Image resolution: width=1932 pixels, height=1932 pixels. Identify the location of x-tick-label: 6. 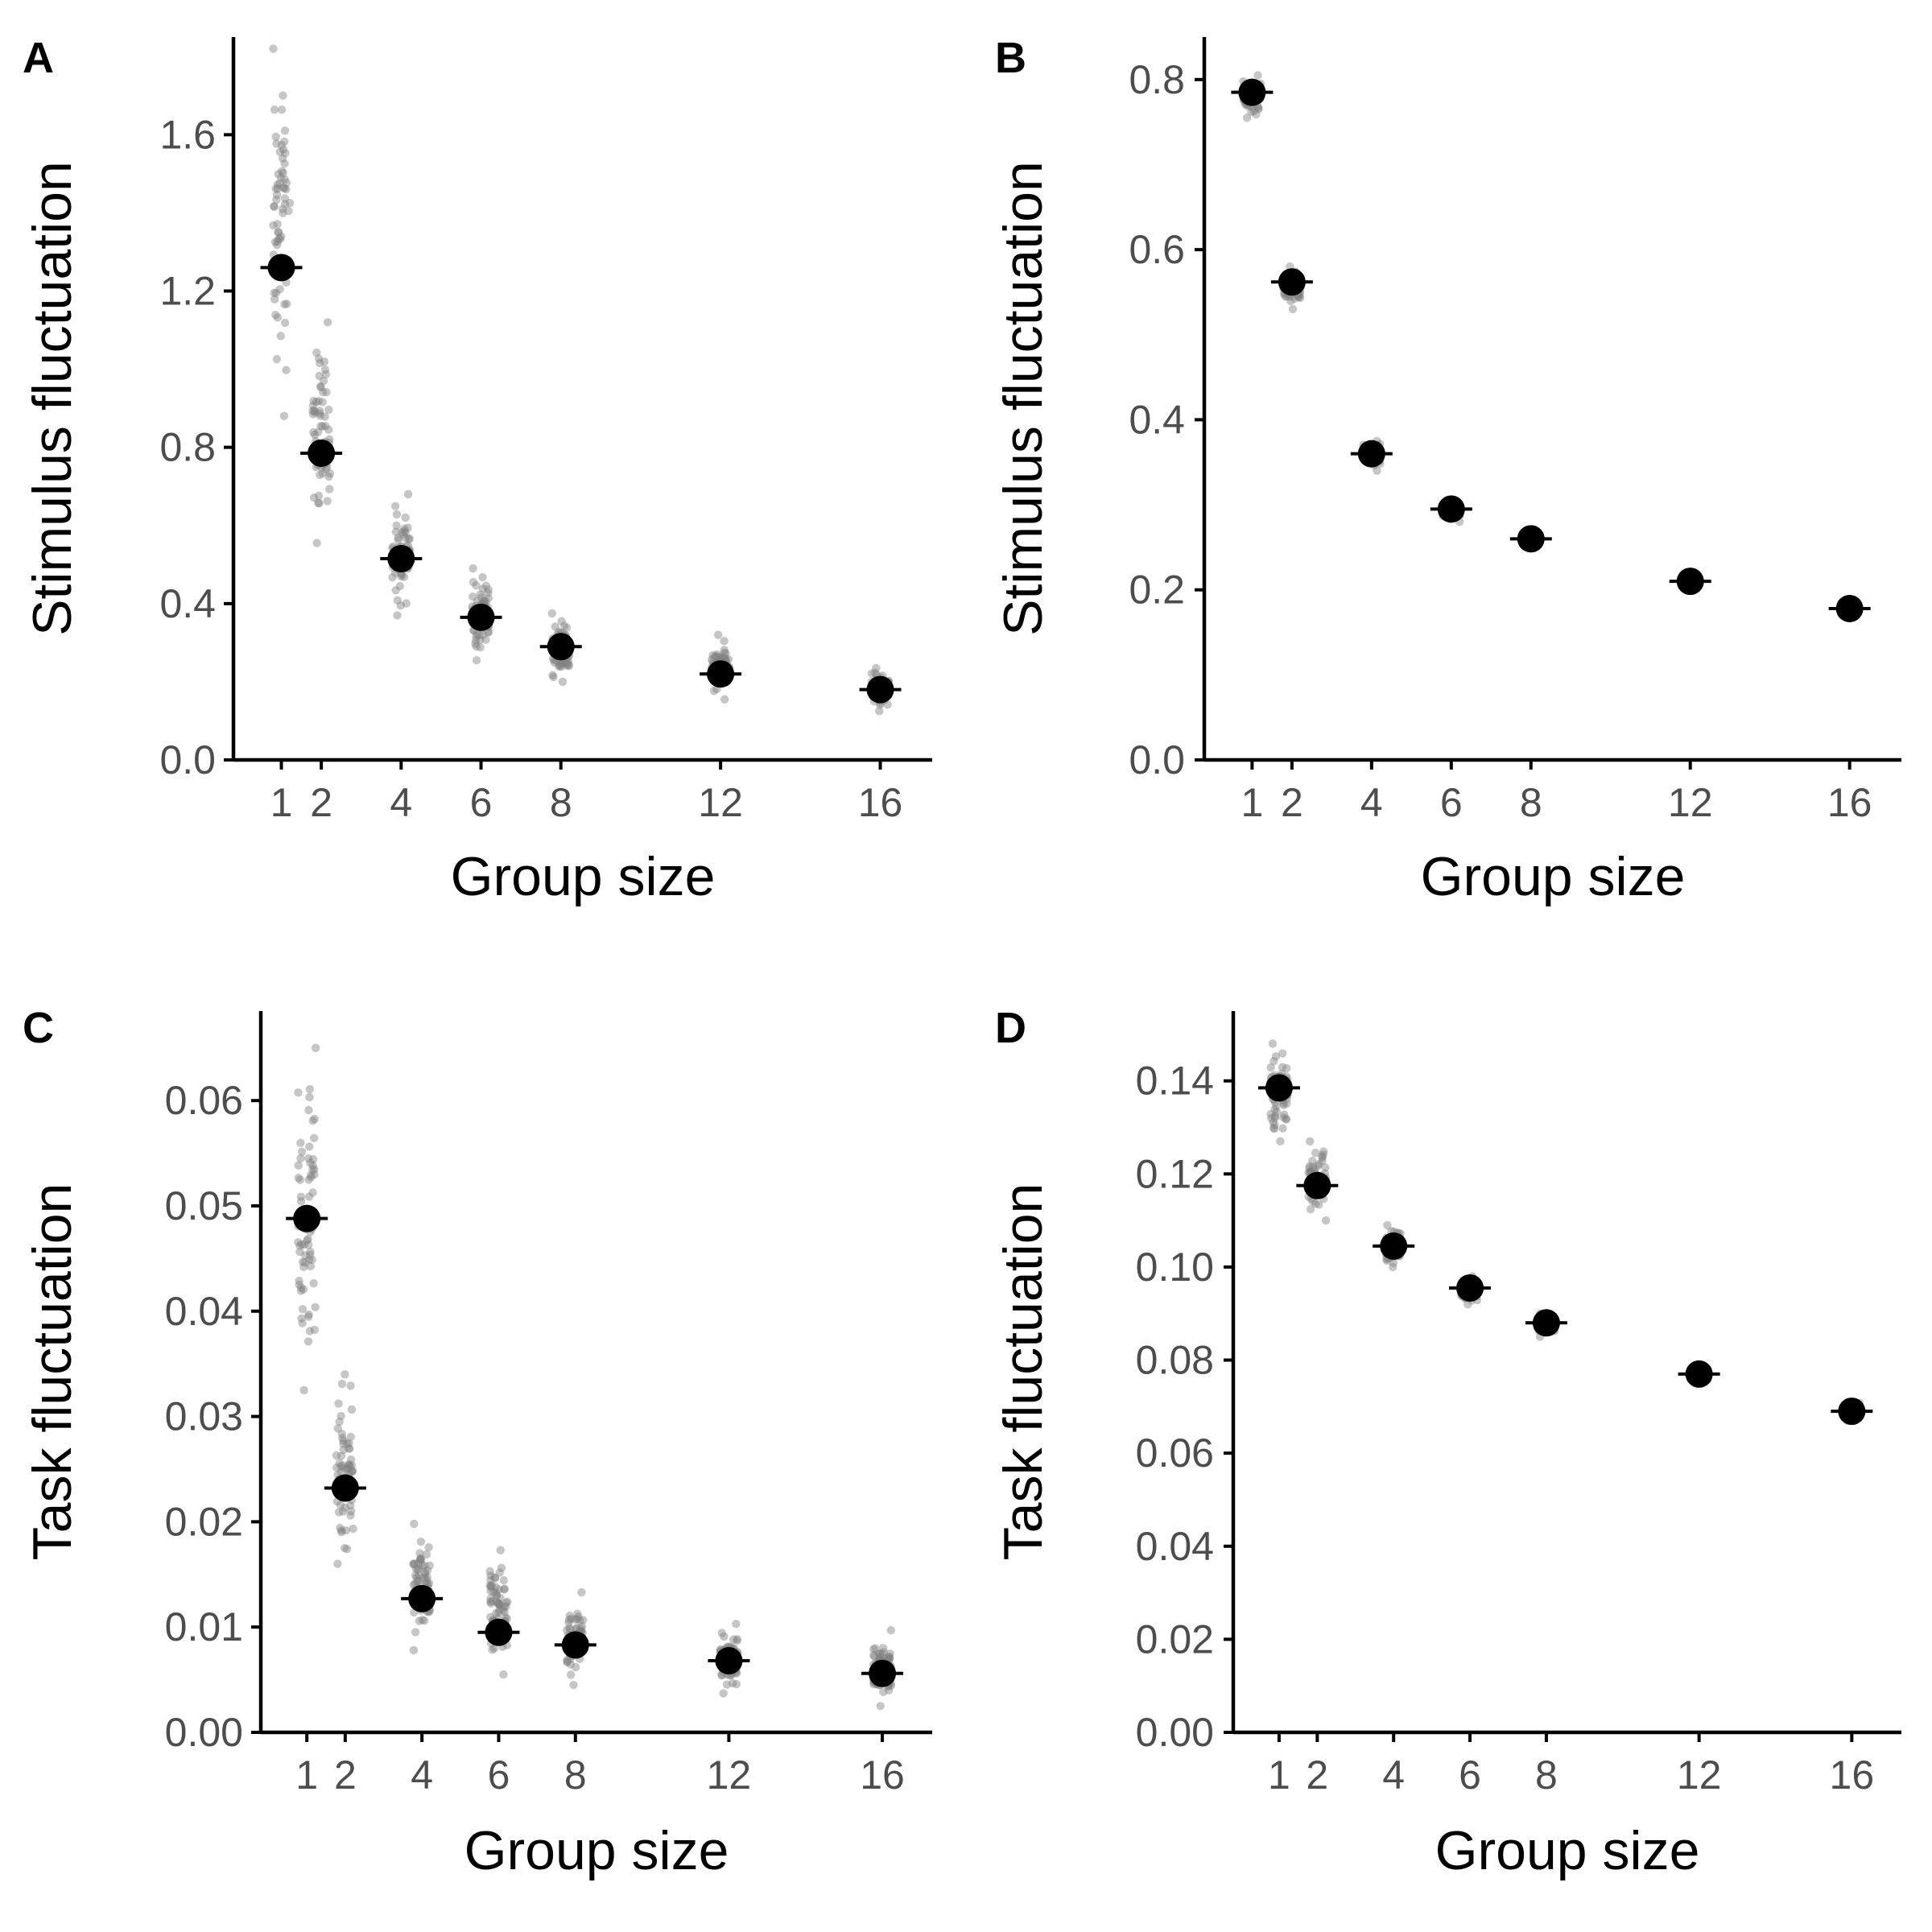
(1451, 802).